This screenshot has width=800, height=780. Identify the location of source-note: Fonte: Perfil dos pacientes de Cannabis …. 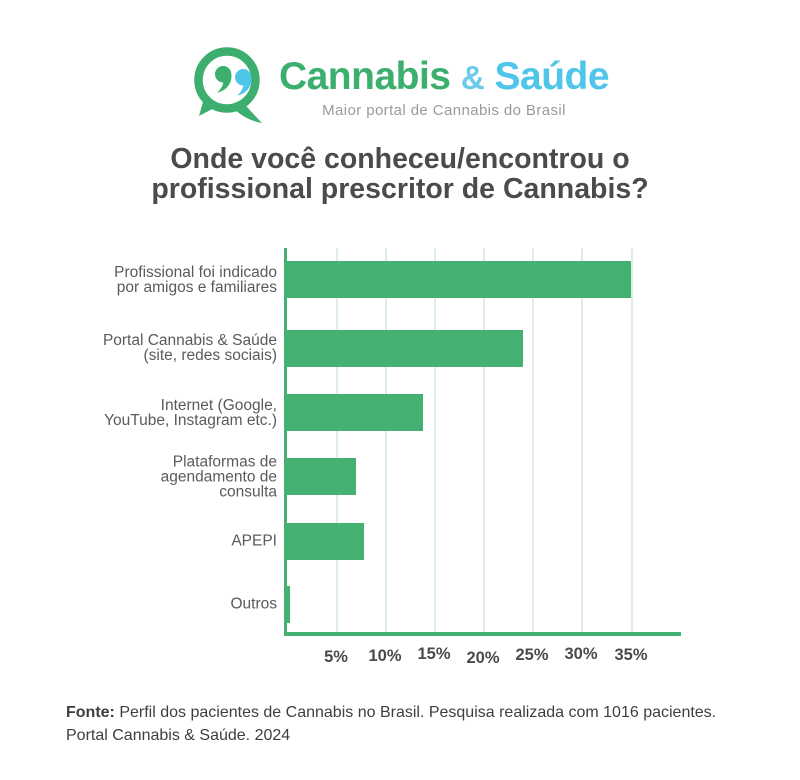
(416, 724).